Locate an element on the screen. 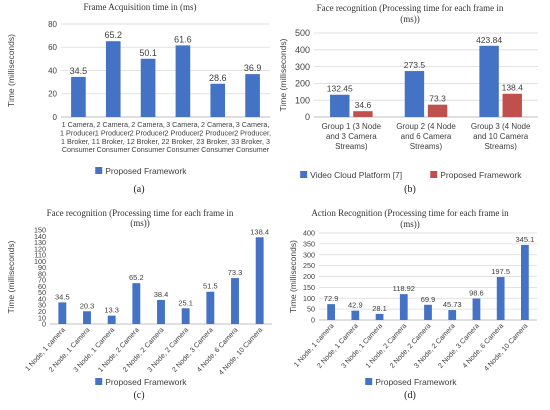 This screenshot has width=550, height=410. chart-a-data-label: 61.6 is located at coordinates (183, 39).